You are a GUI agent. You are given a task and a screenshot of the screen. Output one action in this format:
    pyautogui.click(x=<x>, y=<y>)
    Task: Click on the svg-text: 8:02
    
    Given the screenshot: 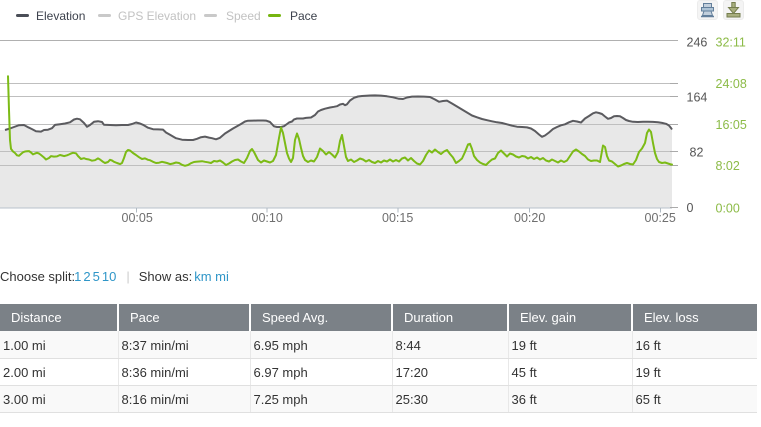 What is the action you would take?
    pyautogui.click(x=728, y=166)
    